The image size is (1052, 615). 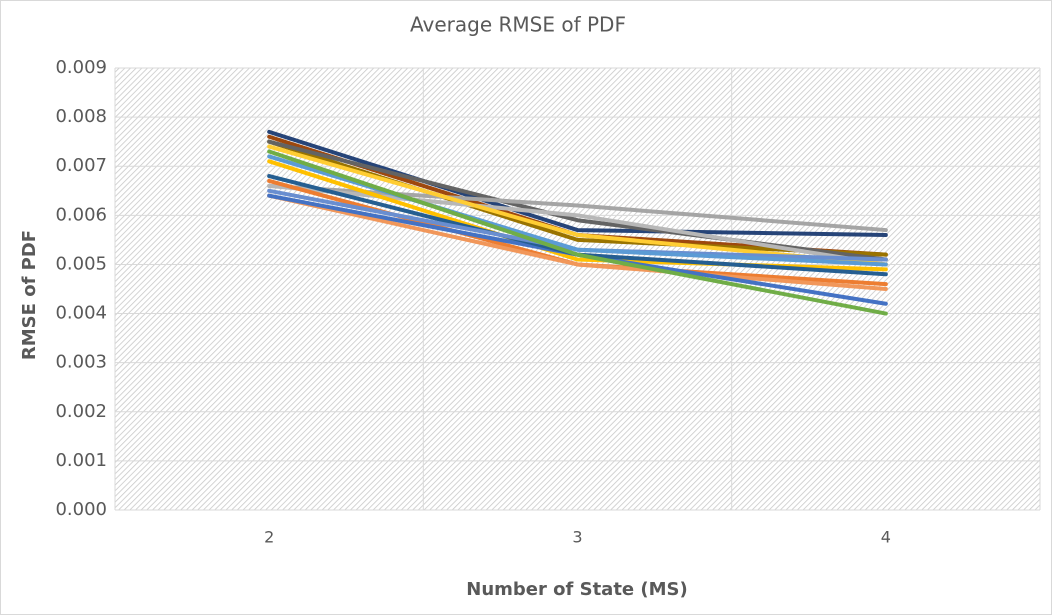 What do you see at coordinates (576, 589) in the screenshot?
I see `x-axis-label: Number of State (MS)` at bounding box center [576, 589].